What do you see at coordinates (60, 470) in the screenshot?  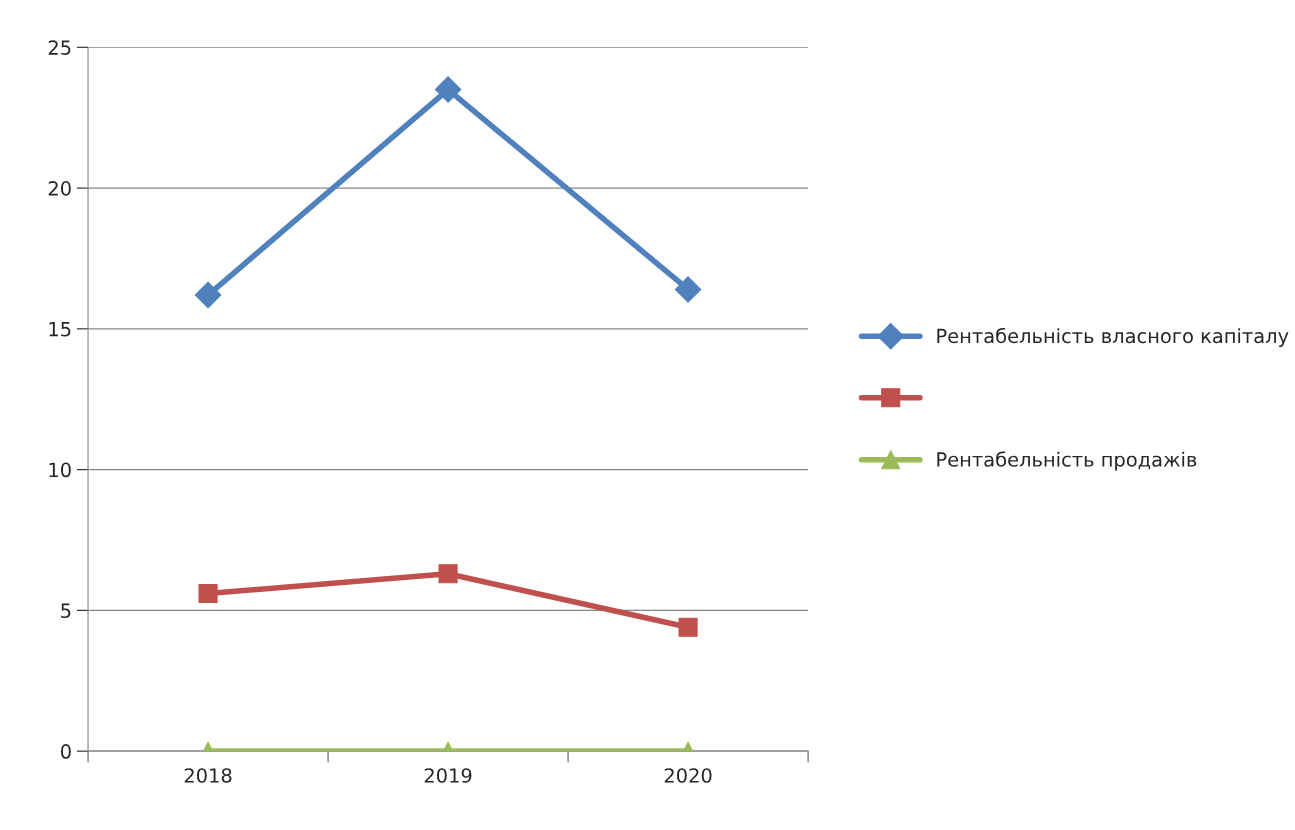 I see `y-tick-label: 10` at bounding box center [60, 470].